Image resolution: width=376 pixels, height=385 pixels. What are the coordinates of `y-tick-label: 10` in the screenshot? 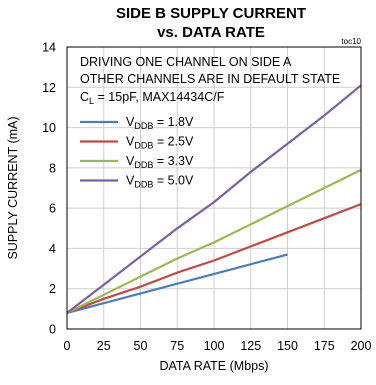 It's located at (49, 128).